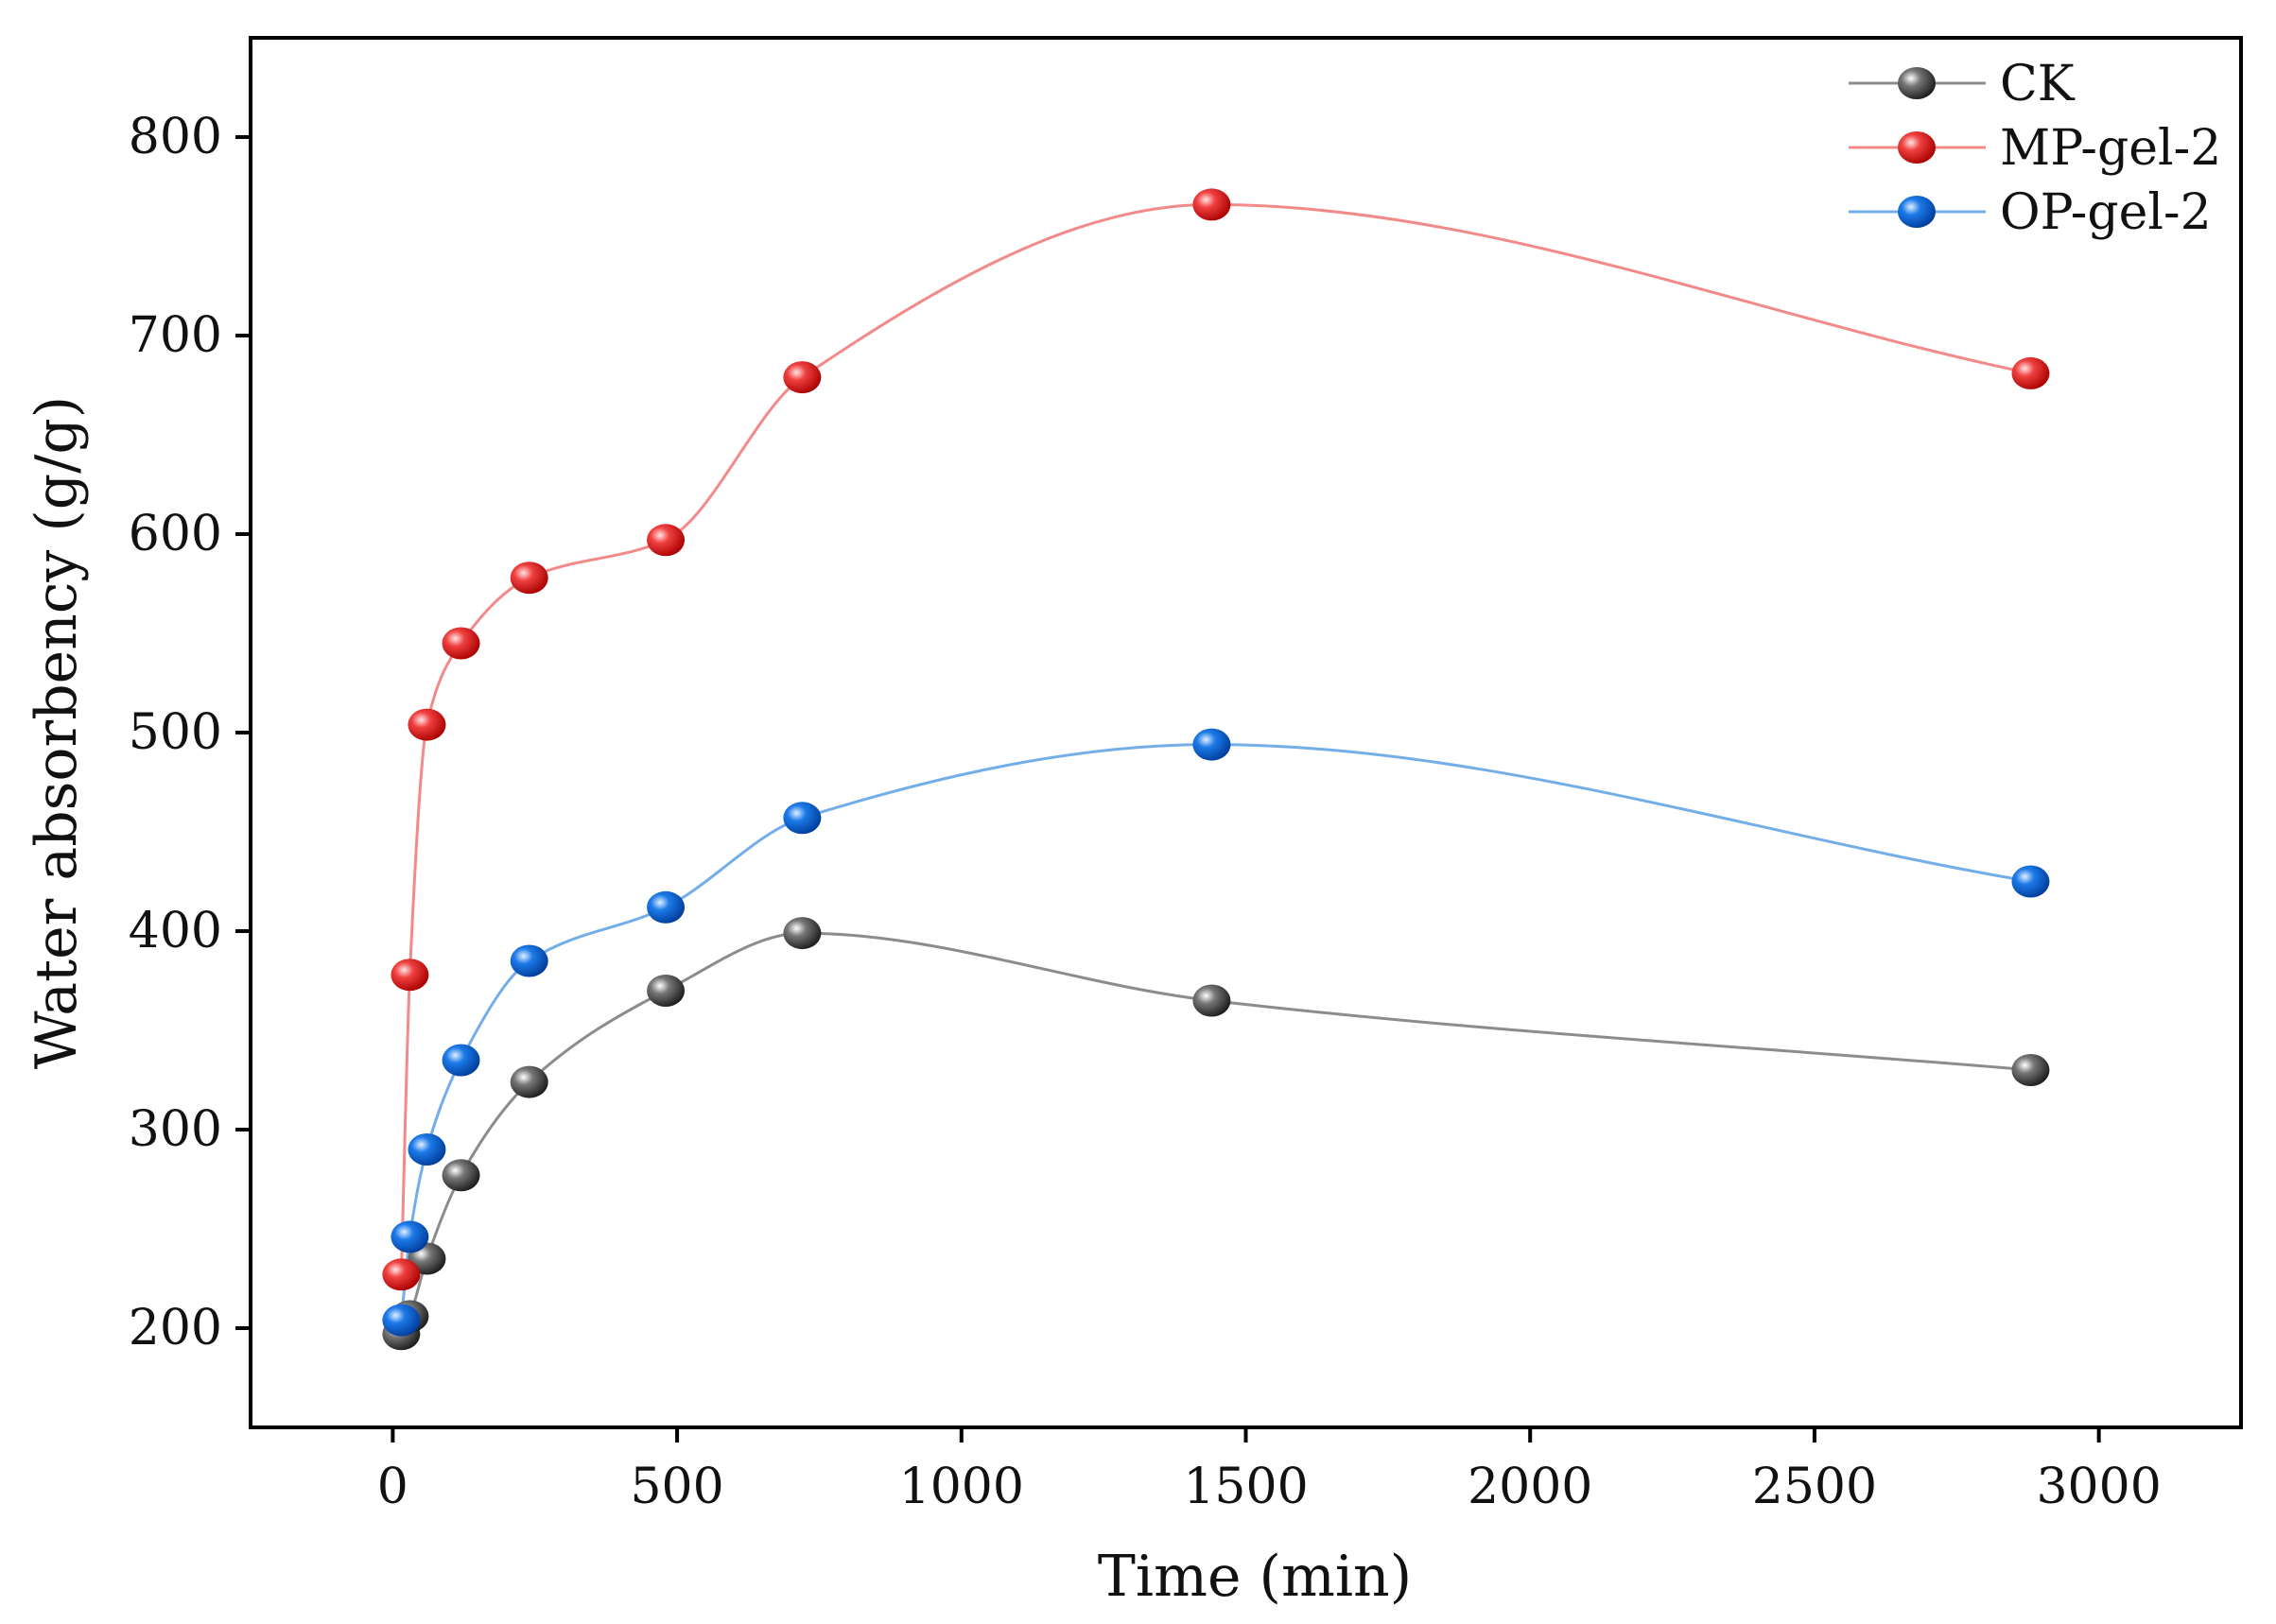 This screenshot has width=2276, height=1624. Describe the element at coordinates (243, 732) in the screenshot. I see `y-axis-ticks` at that location.